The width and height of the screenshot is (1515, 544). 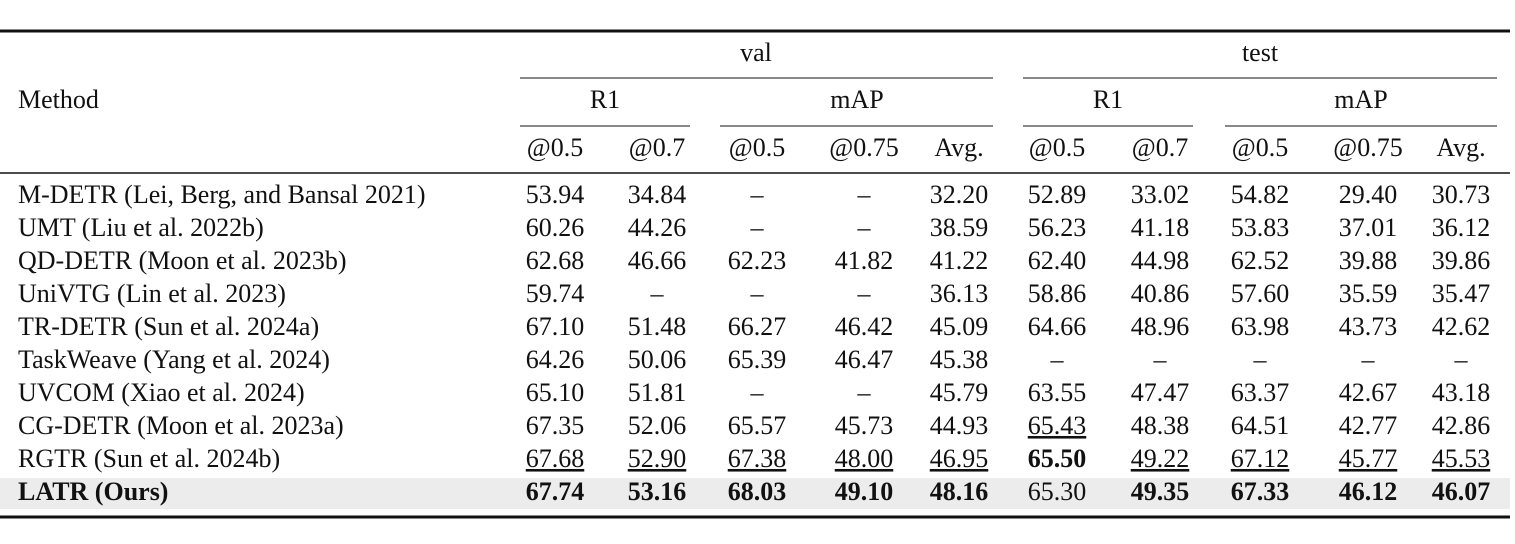 What do you see at coordinates (757, 425) in the screenshot?
I see `cell: 65.57` at bounding box center [757, 425].